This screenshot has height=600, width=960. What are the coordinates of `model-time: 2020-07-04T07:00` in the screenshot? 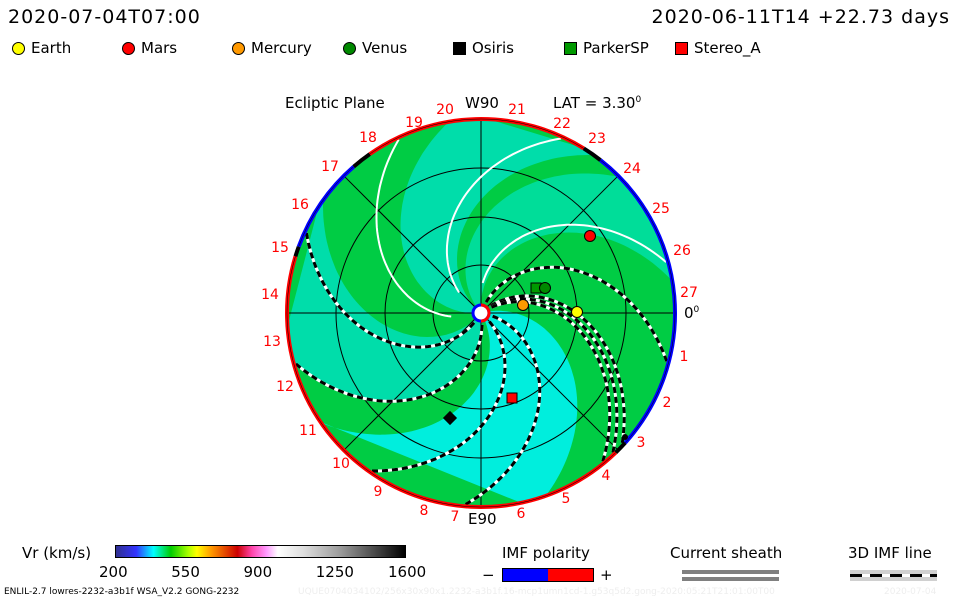 It's located at (104, 17).